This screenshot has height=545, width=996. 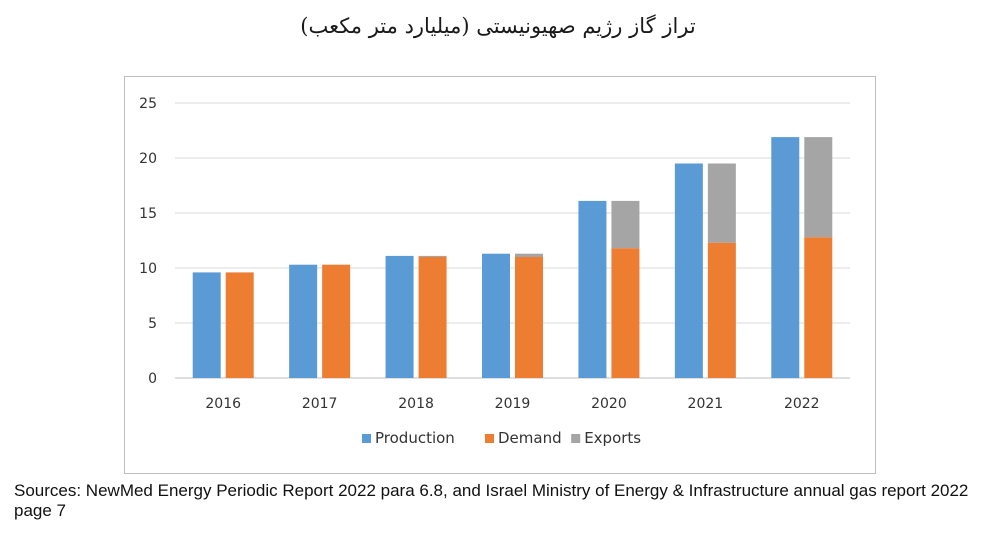 What do you see at coordinates (399, 316) in the screenshot?
I see `bar-production-2018` at bounding box center [399, 316].